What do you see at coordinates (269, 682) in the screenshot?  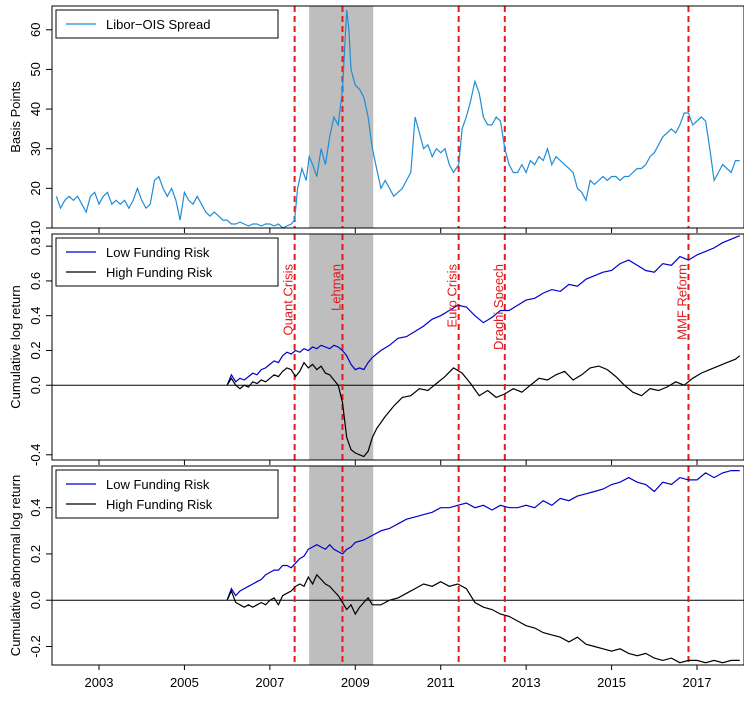 I see `x-tick-label: 2007` at bounding box center [269, 682].